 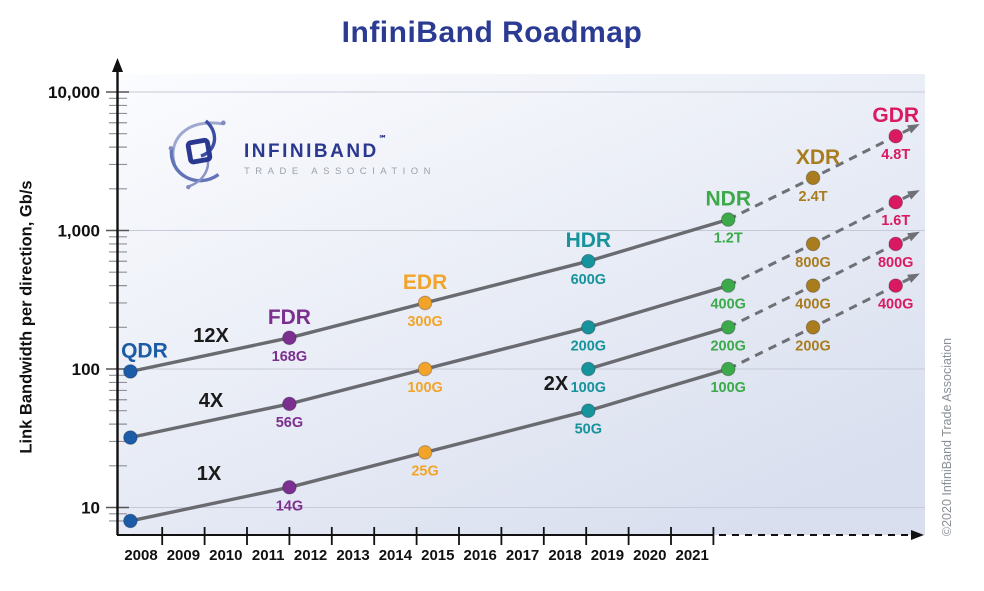 I want to click on generation-label-XDR: XDR, so click(x=818, y=157).